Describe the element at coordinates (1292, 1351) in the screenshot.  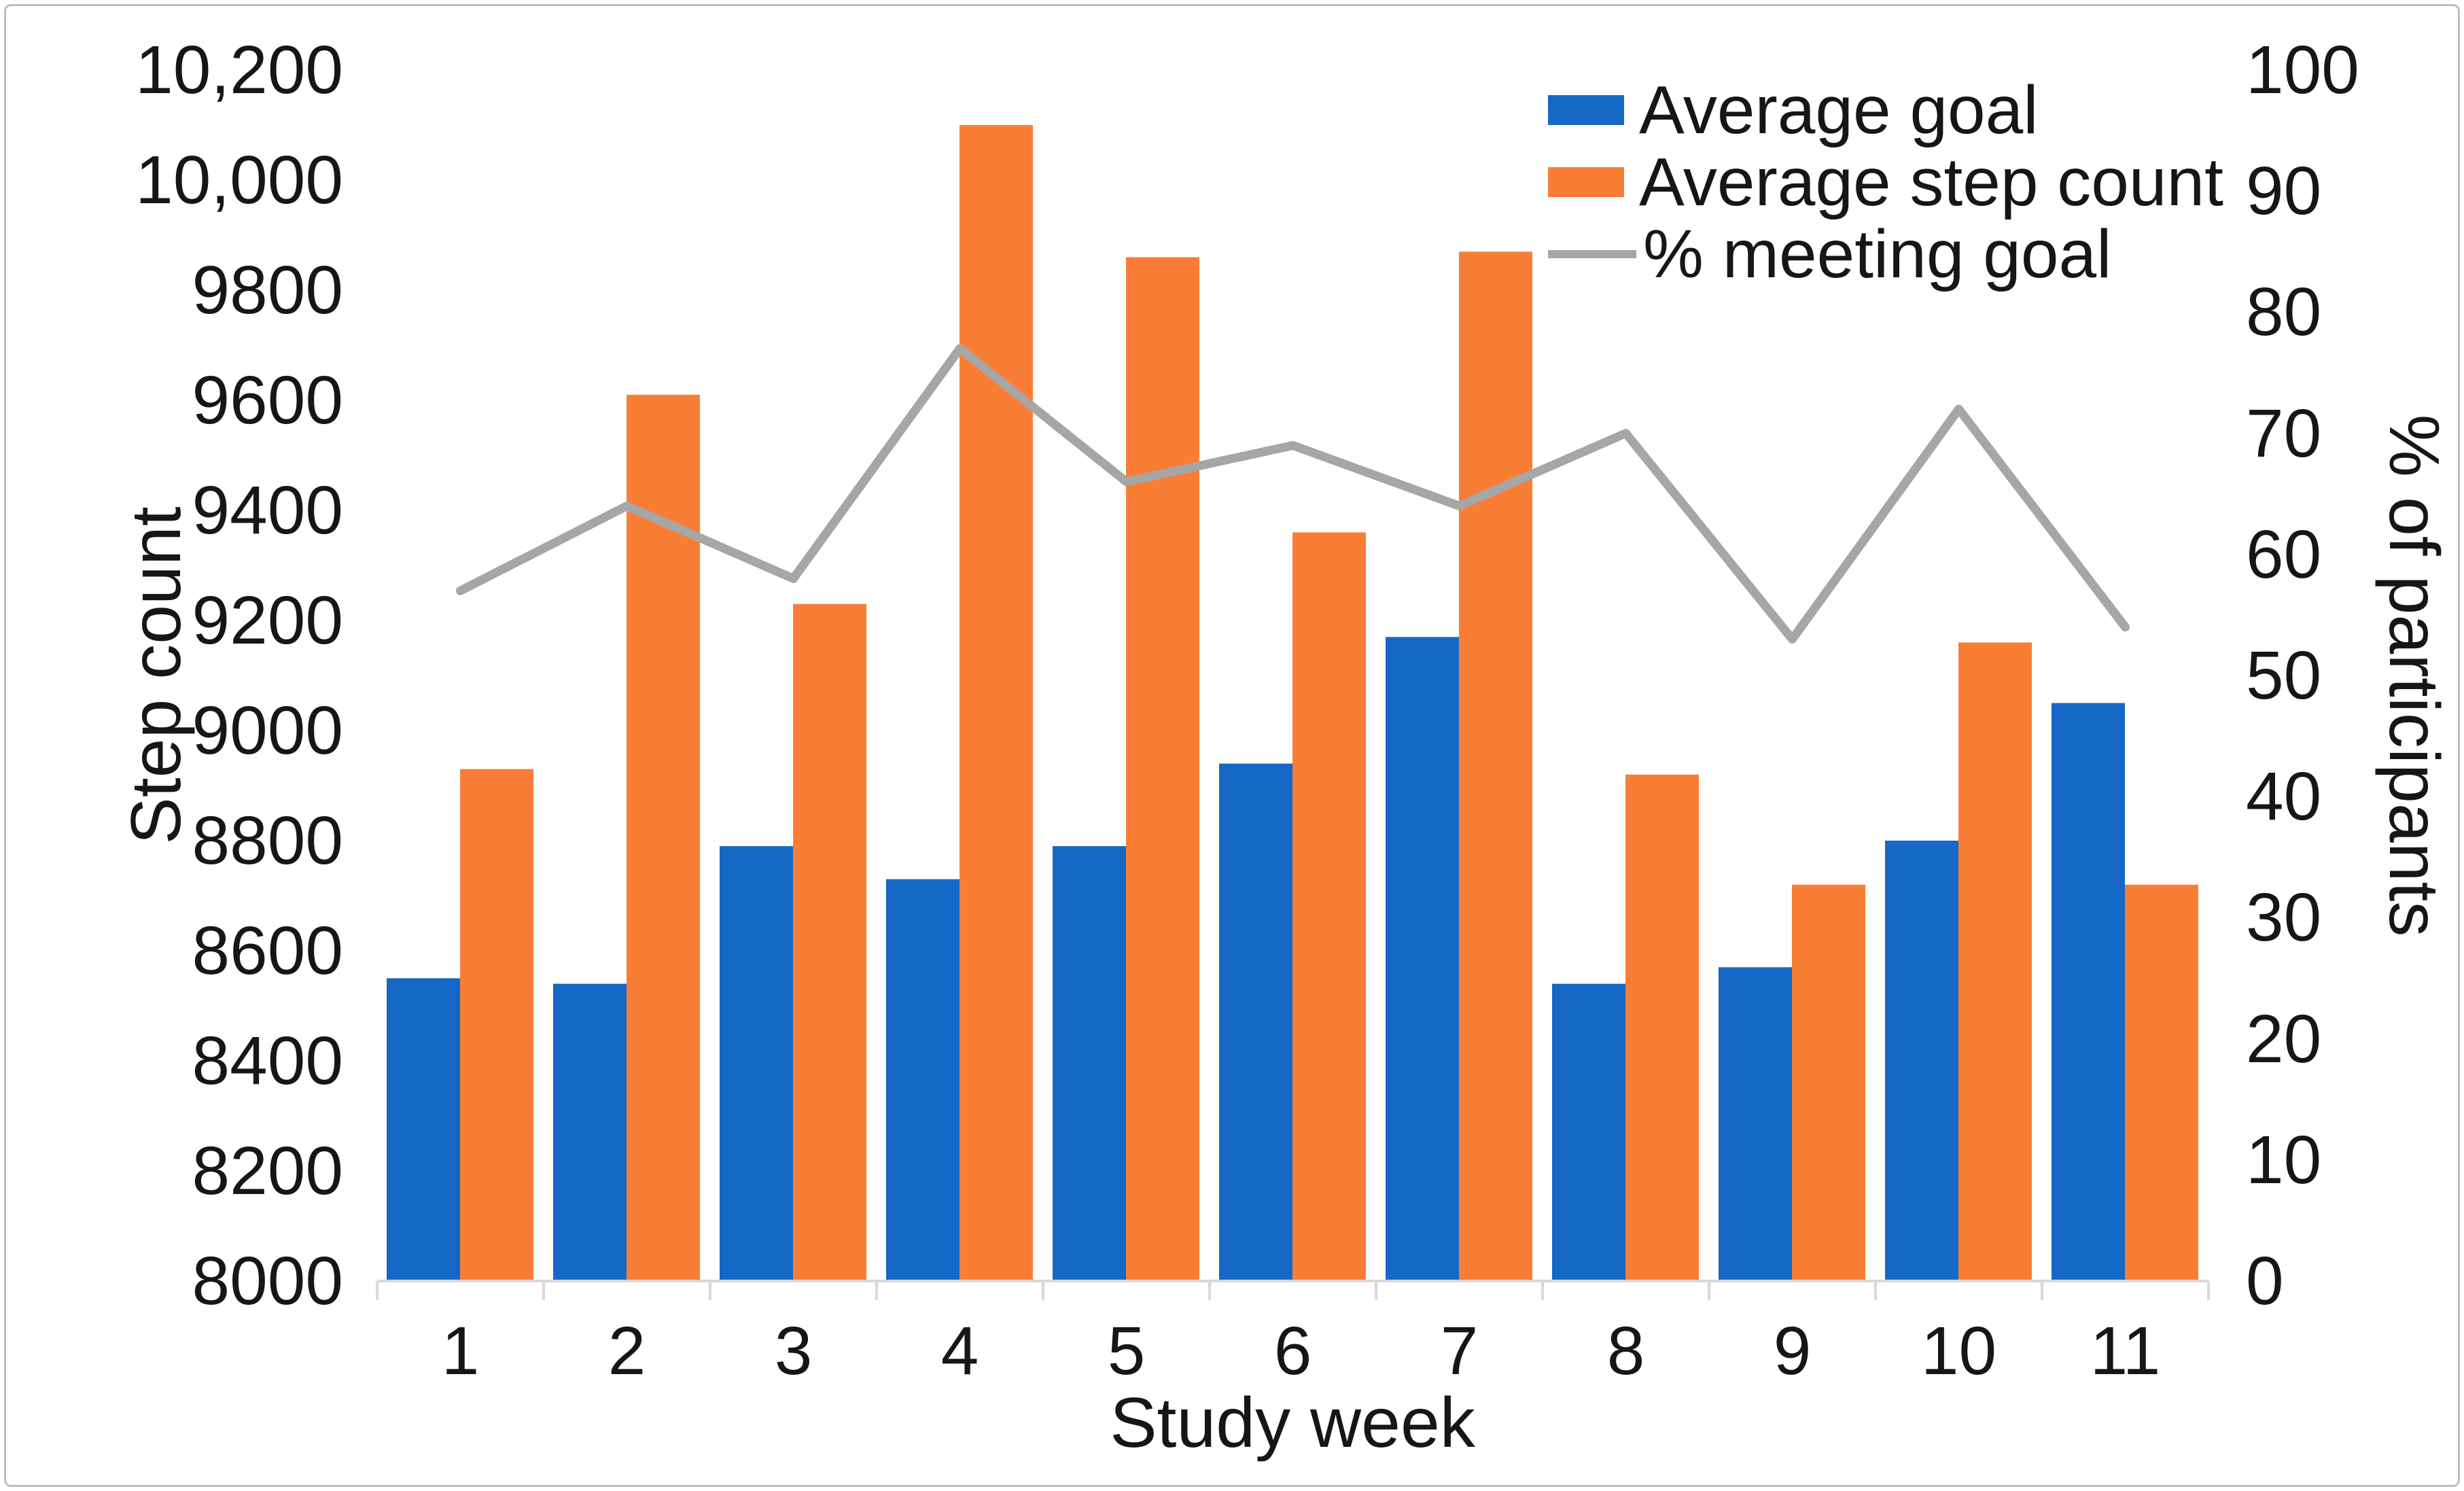
I see `x-axis-tick-label: 6` at that location.